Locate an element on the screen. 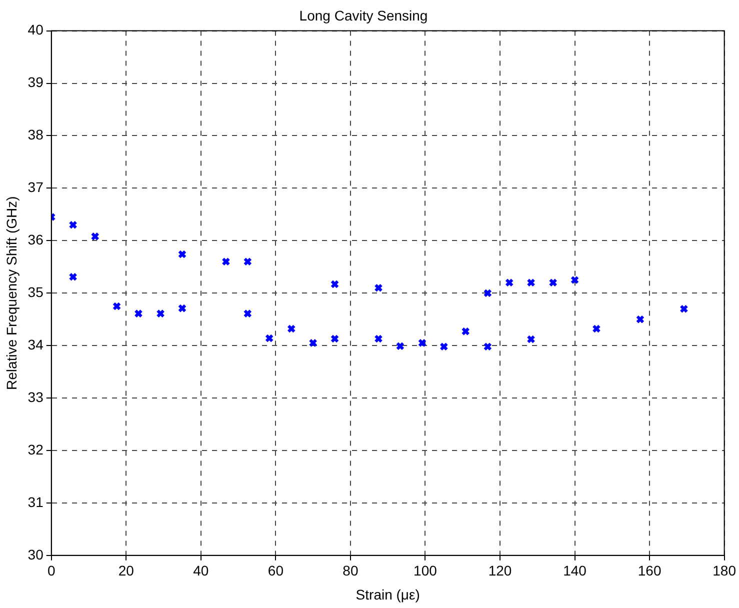 The height and width of the screenshot is (608, 739). x-tick-label: 60 is located at coordinates (276, 570).